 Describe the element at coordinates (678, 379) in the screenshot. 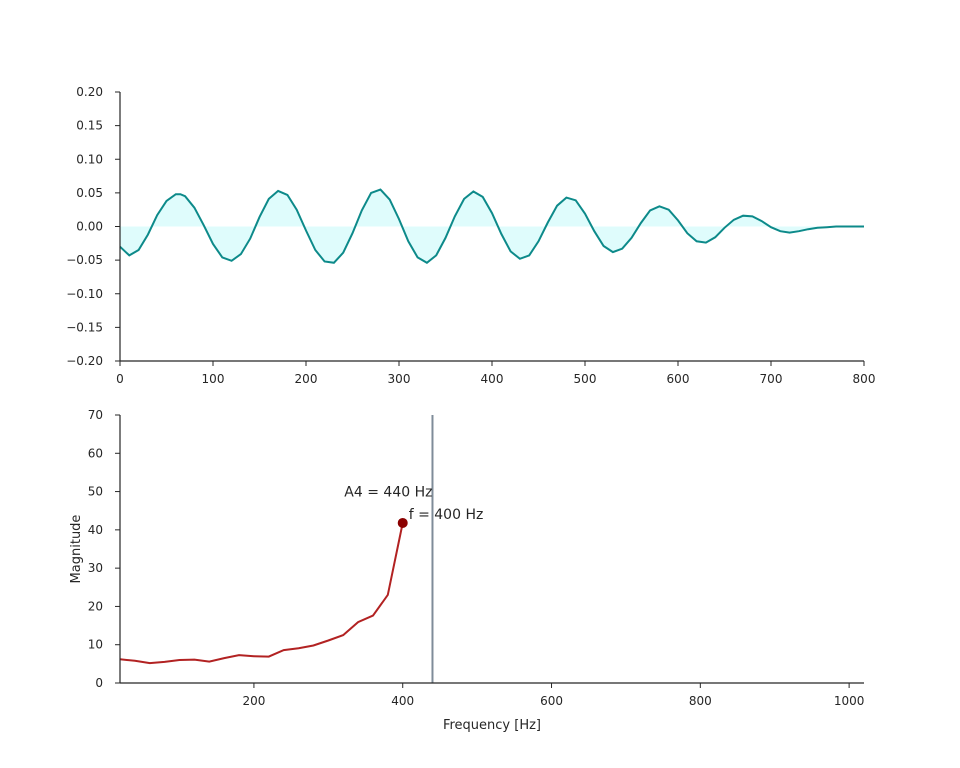

I see `waveform-x-tick-label: 600` at that location.